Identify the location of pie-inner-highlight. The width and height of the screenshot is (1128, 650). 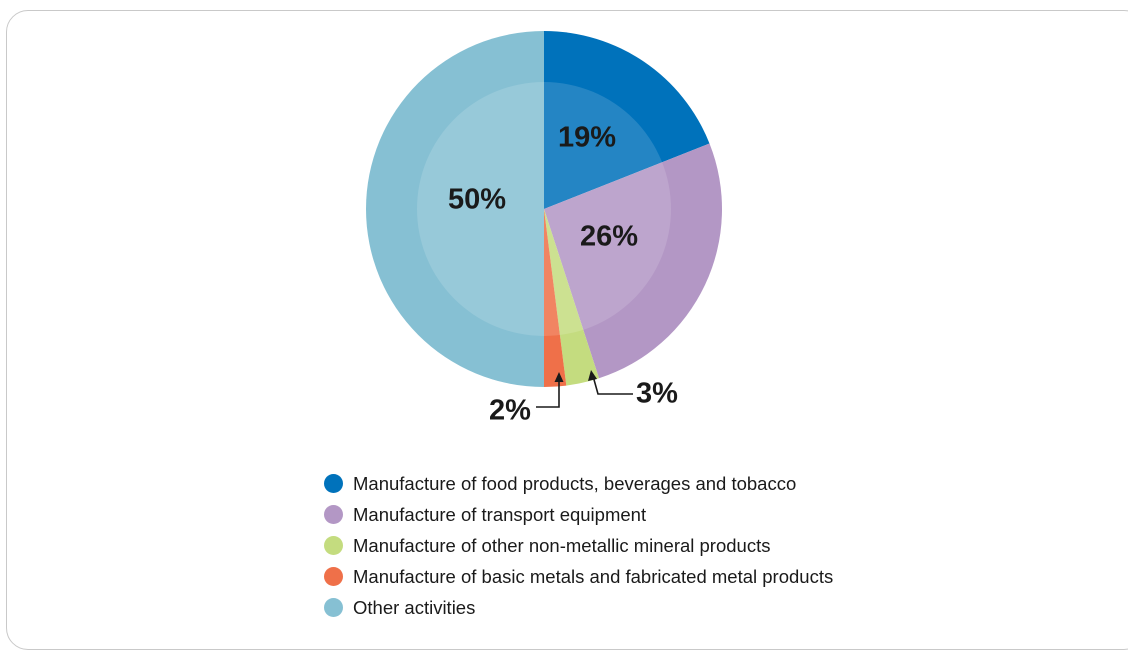
(544, 209).